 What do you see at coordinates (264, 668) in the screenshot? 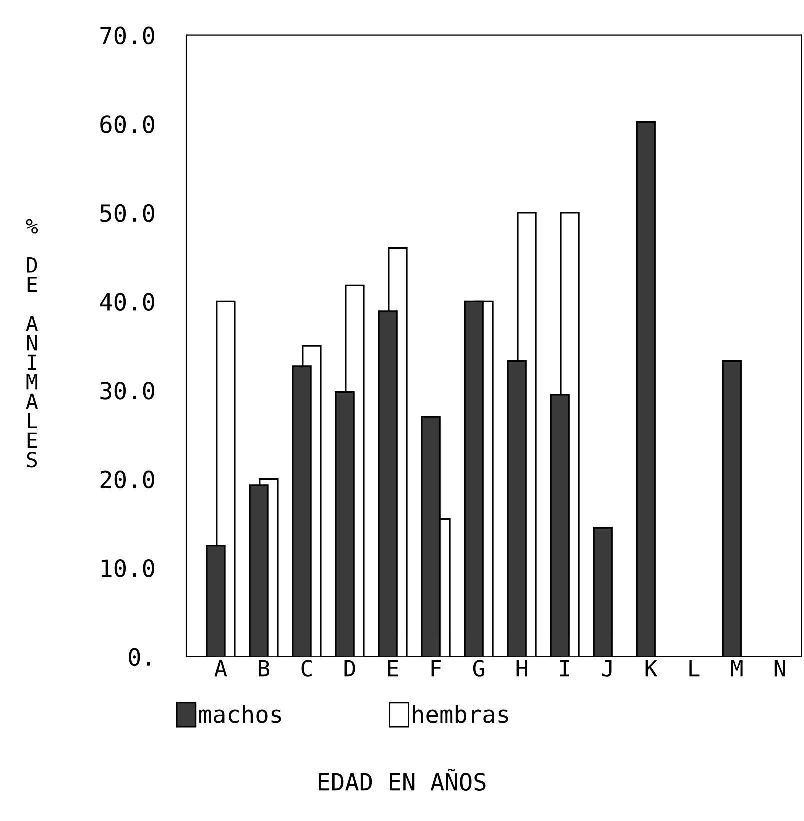
I see `x-tick-label: B` at bounding box center [264, 668].